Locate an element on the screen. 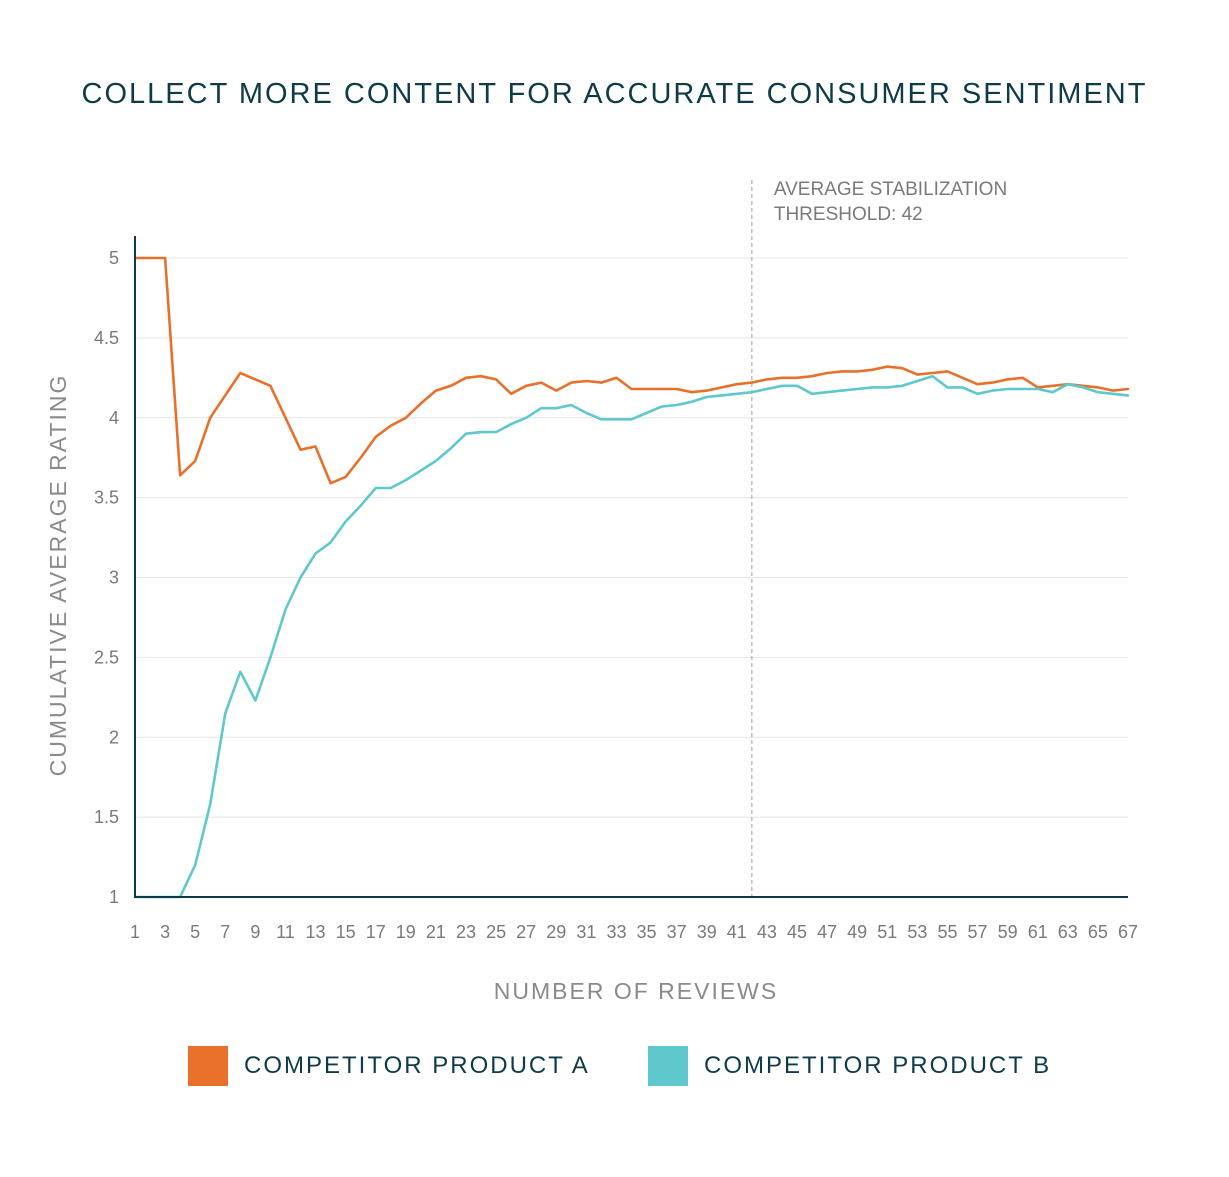  x-tick-label: 41 is located at coordinates (737, 932).